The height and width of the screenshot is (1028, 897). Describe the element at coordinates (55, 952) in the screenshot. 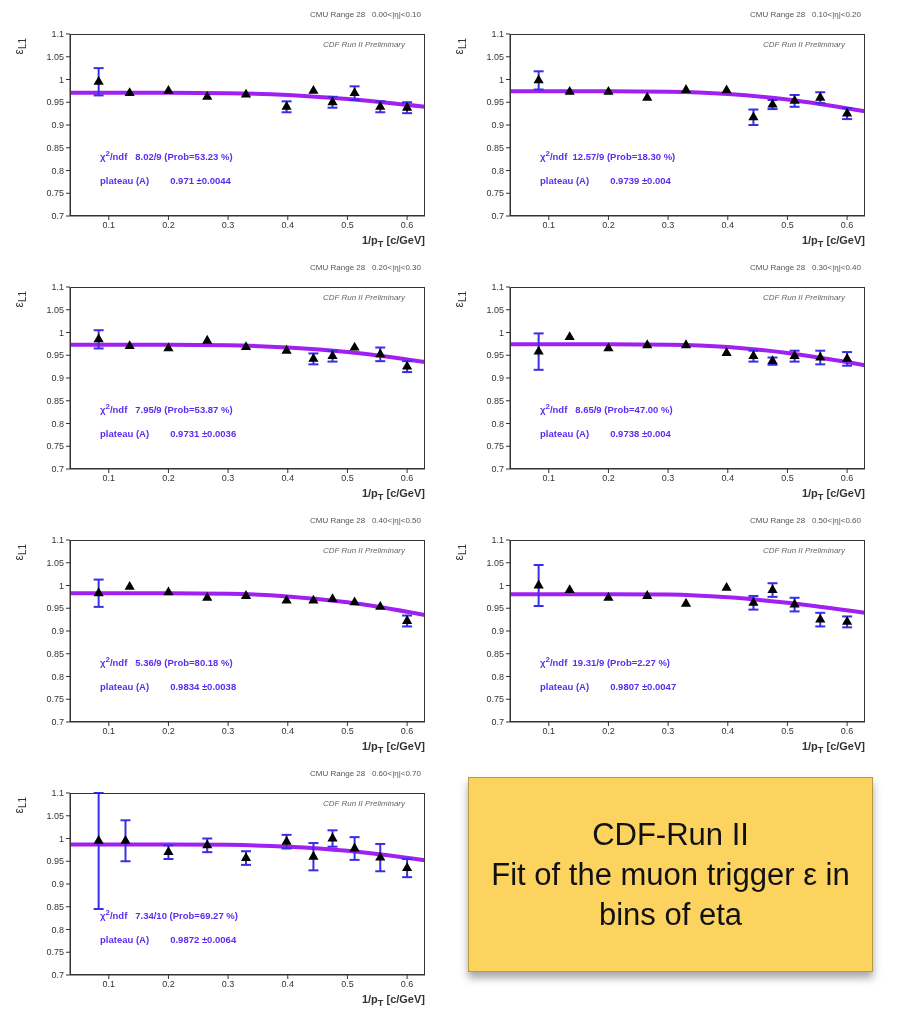

I see `y-tick-label: 0.75` at that location.